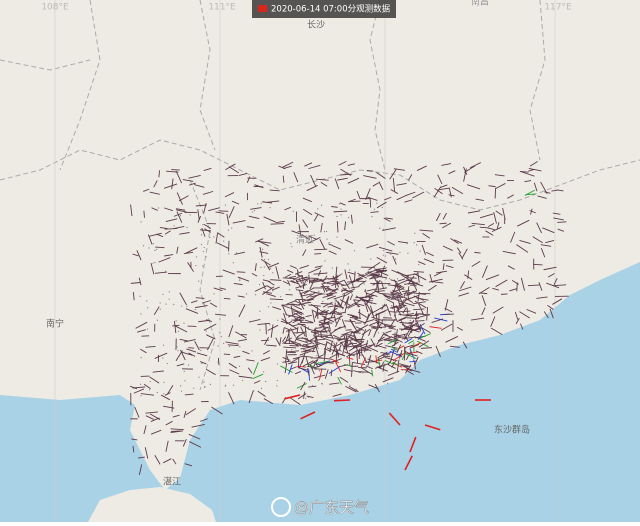 This screenshot has width=640, height=526. What do you see at coordinates (305, 240) in the screenshot?
I see `place-label: 清远` at bounding box center [305, 240].